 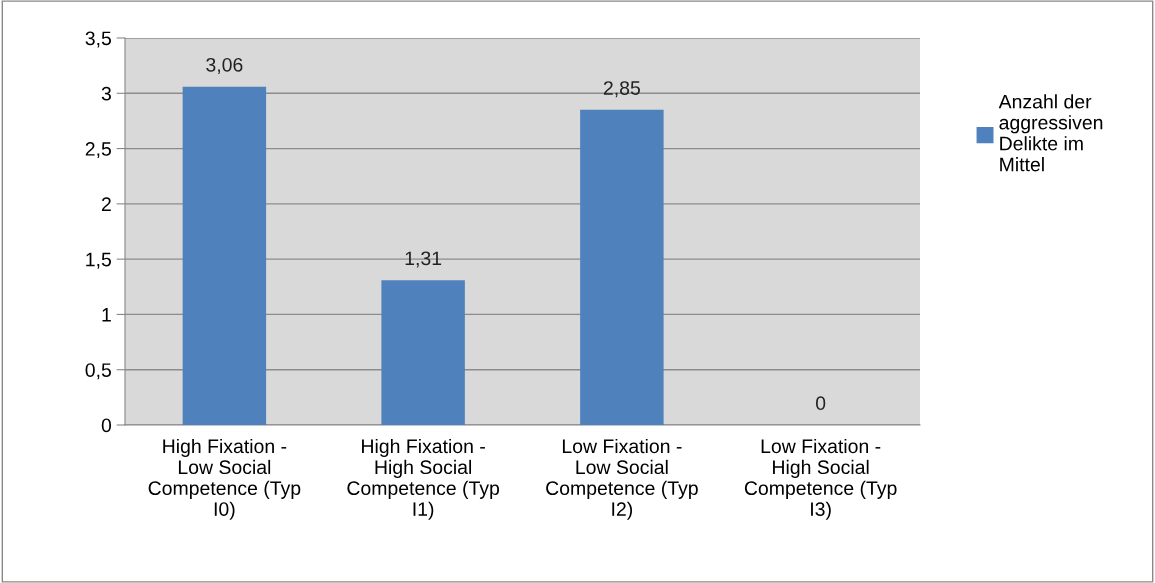 What do you see at coordinates (106, 93) in the screenshot?
I see `y-tick-label: 3` at bounding box center [106, 93].